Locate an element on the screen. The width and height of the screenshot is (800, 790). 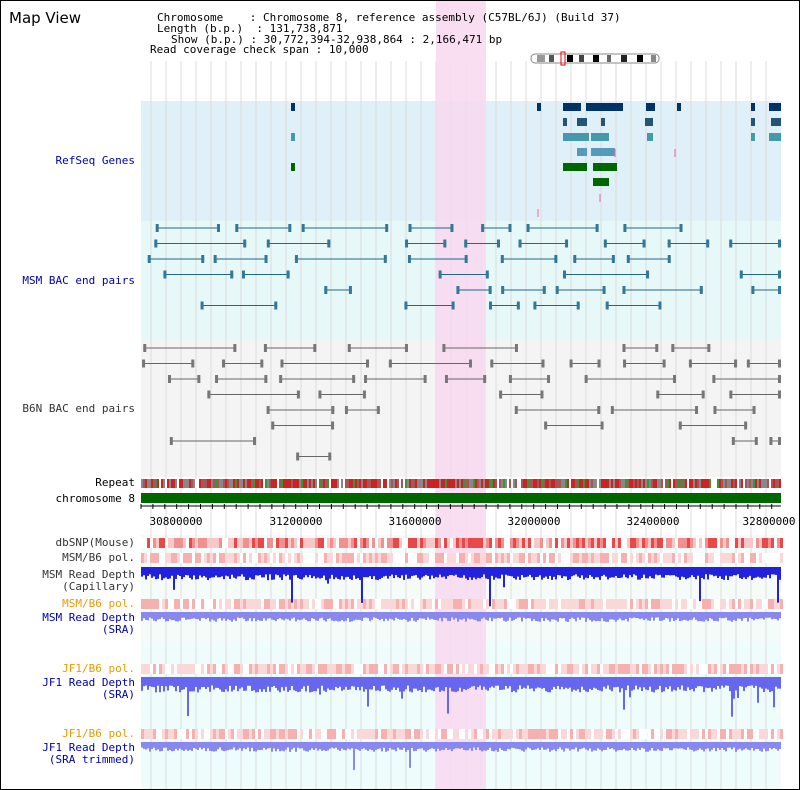
track-label-b6n-bac: B6N BAC end pairs is located at coordinates (78, 408).